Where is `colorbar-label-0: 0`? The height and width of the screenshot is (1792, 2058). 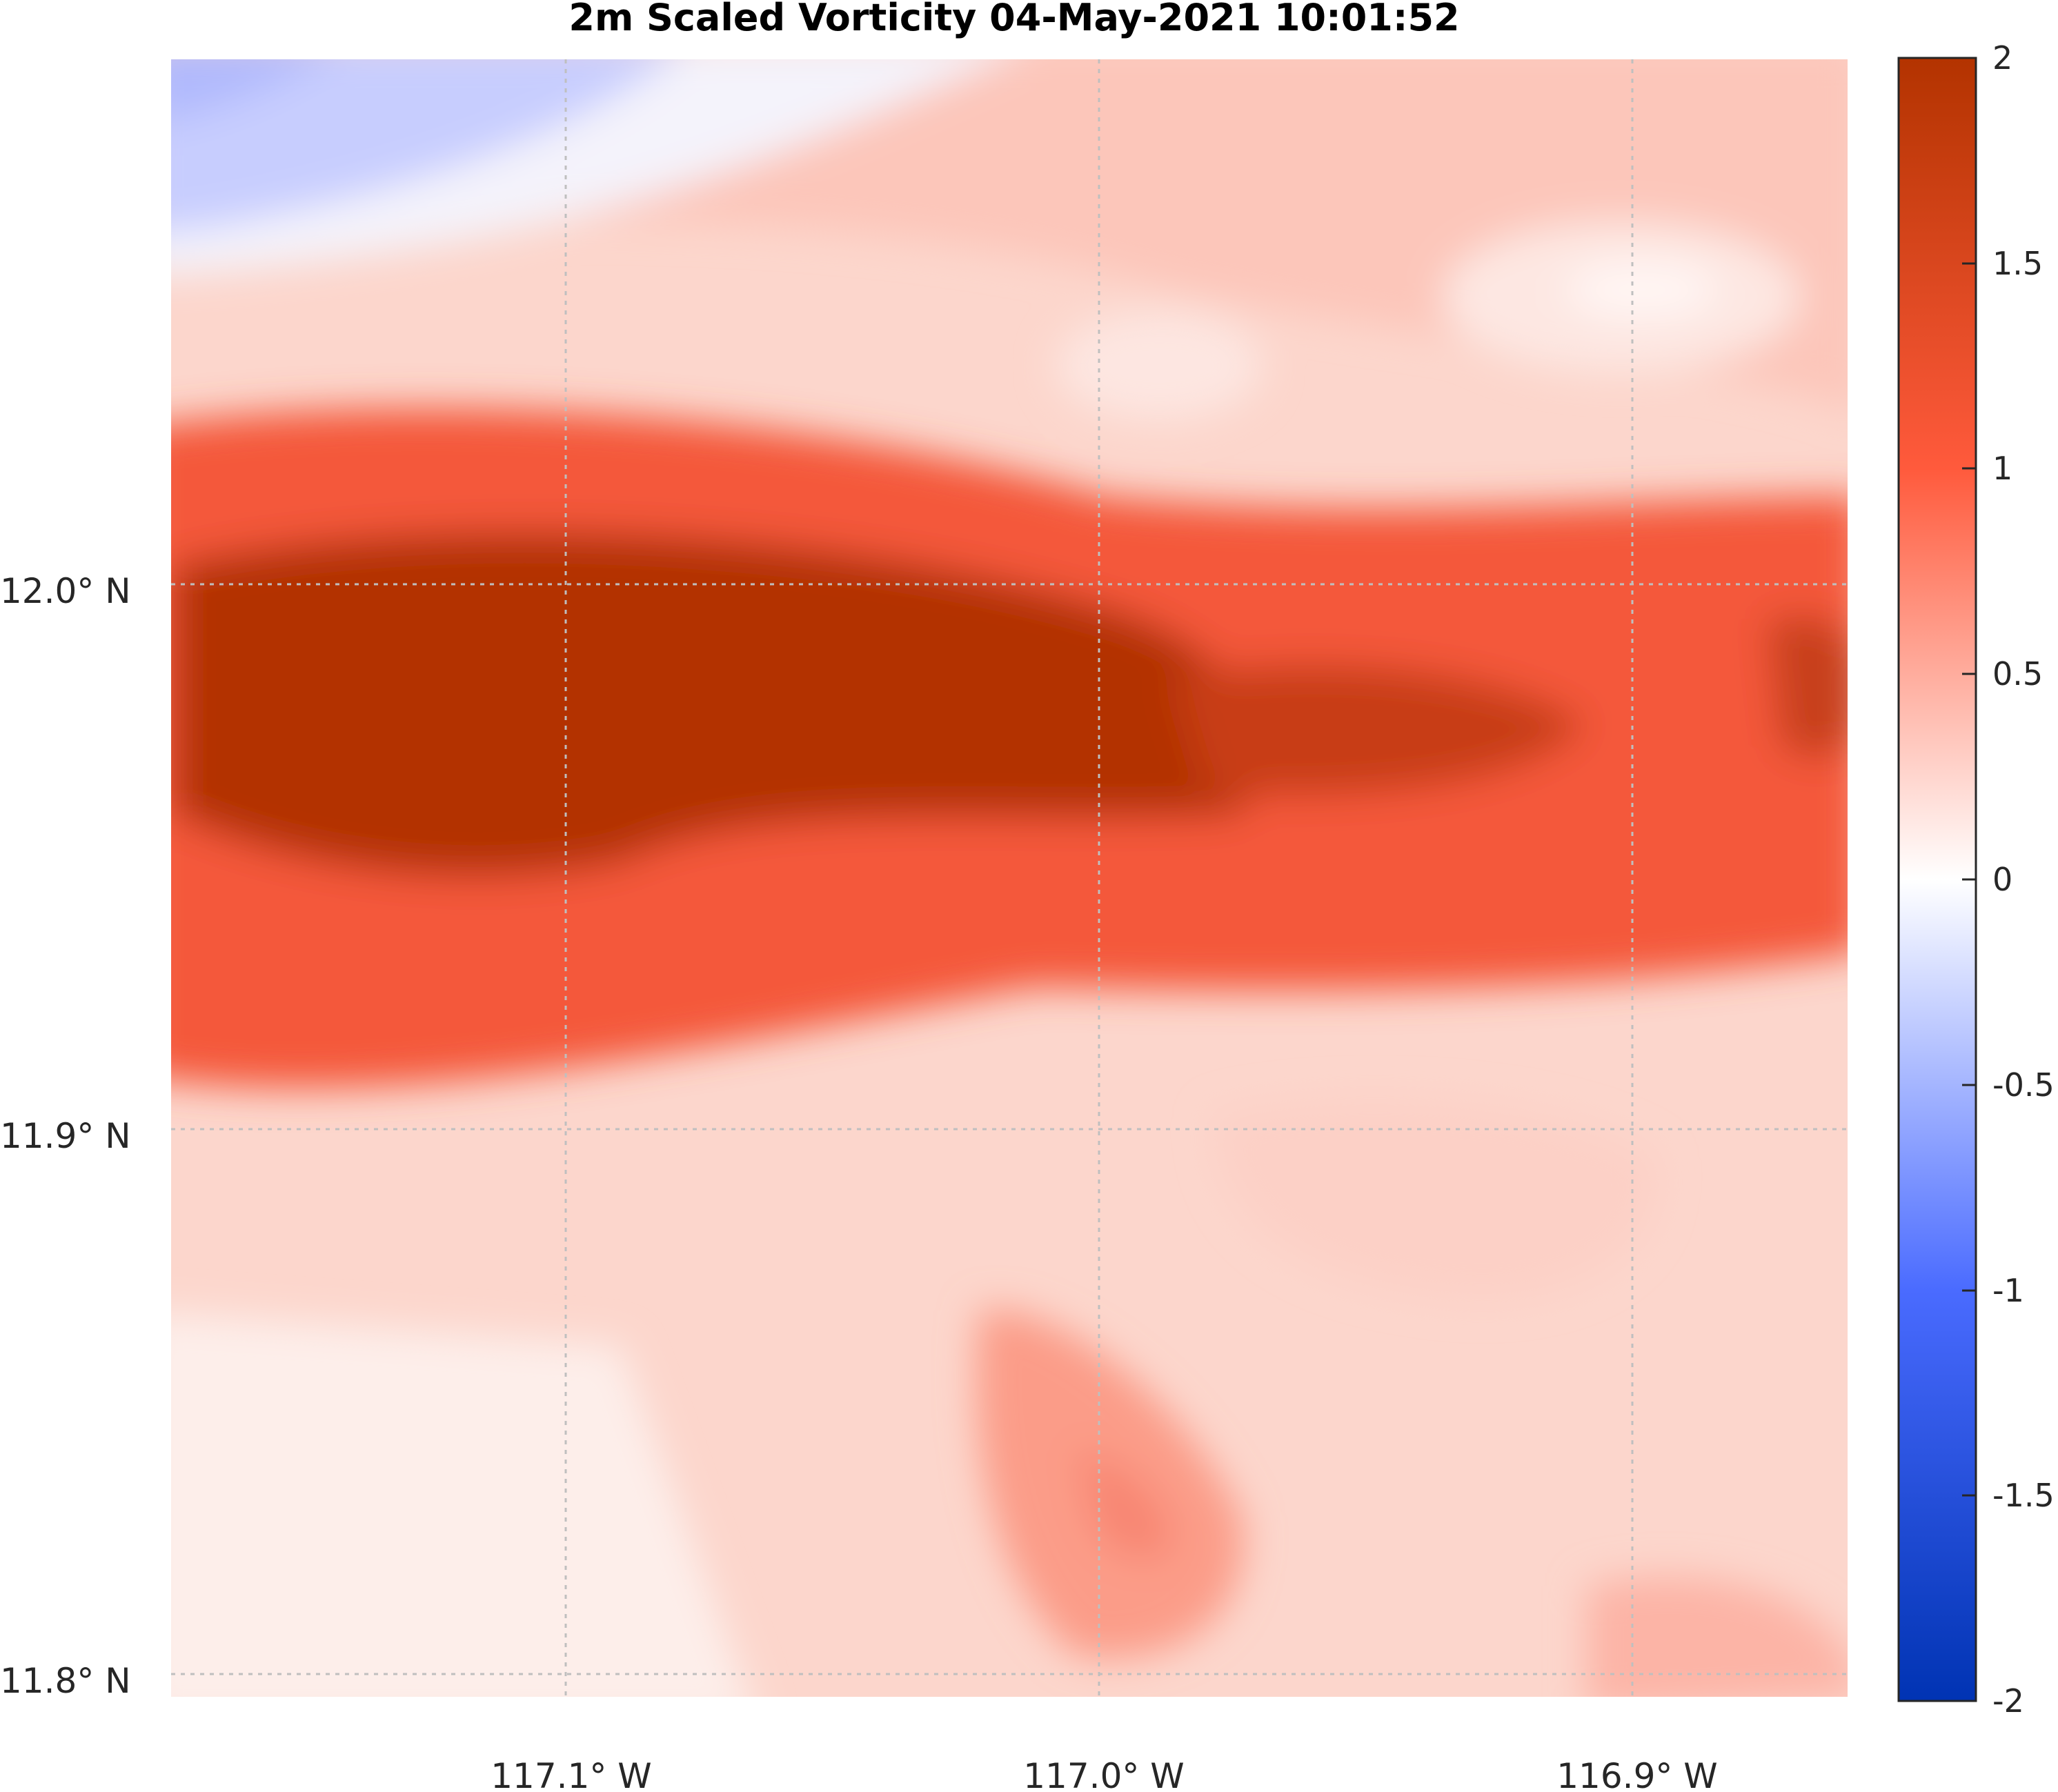 colorbar-label-0: 0 is located at coordinates (2002, 880).